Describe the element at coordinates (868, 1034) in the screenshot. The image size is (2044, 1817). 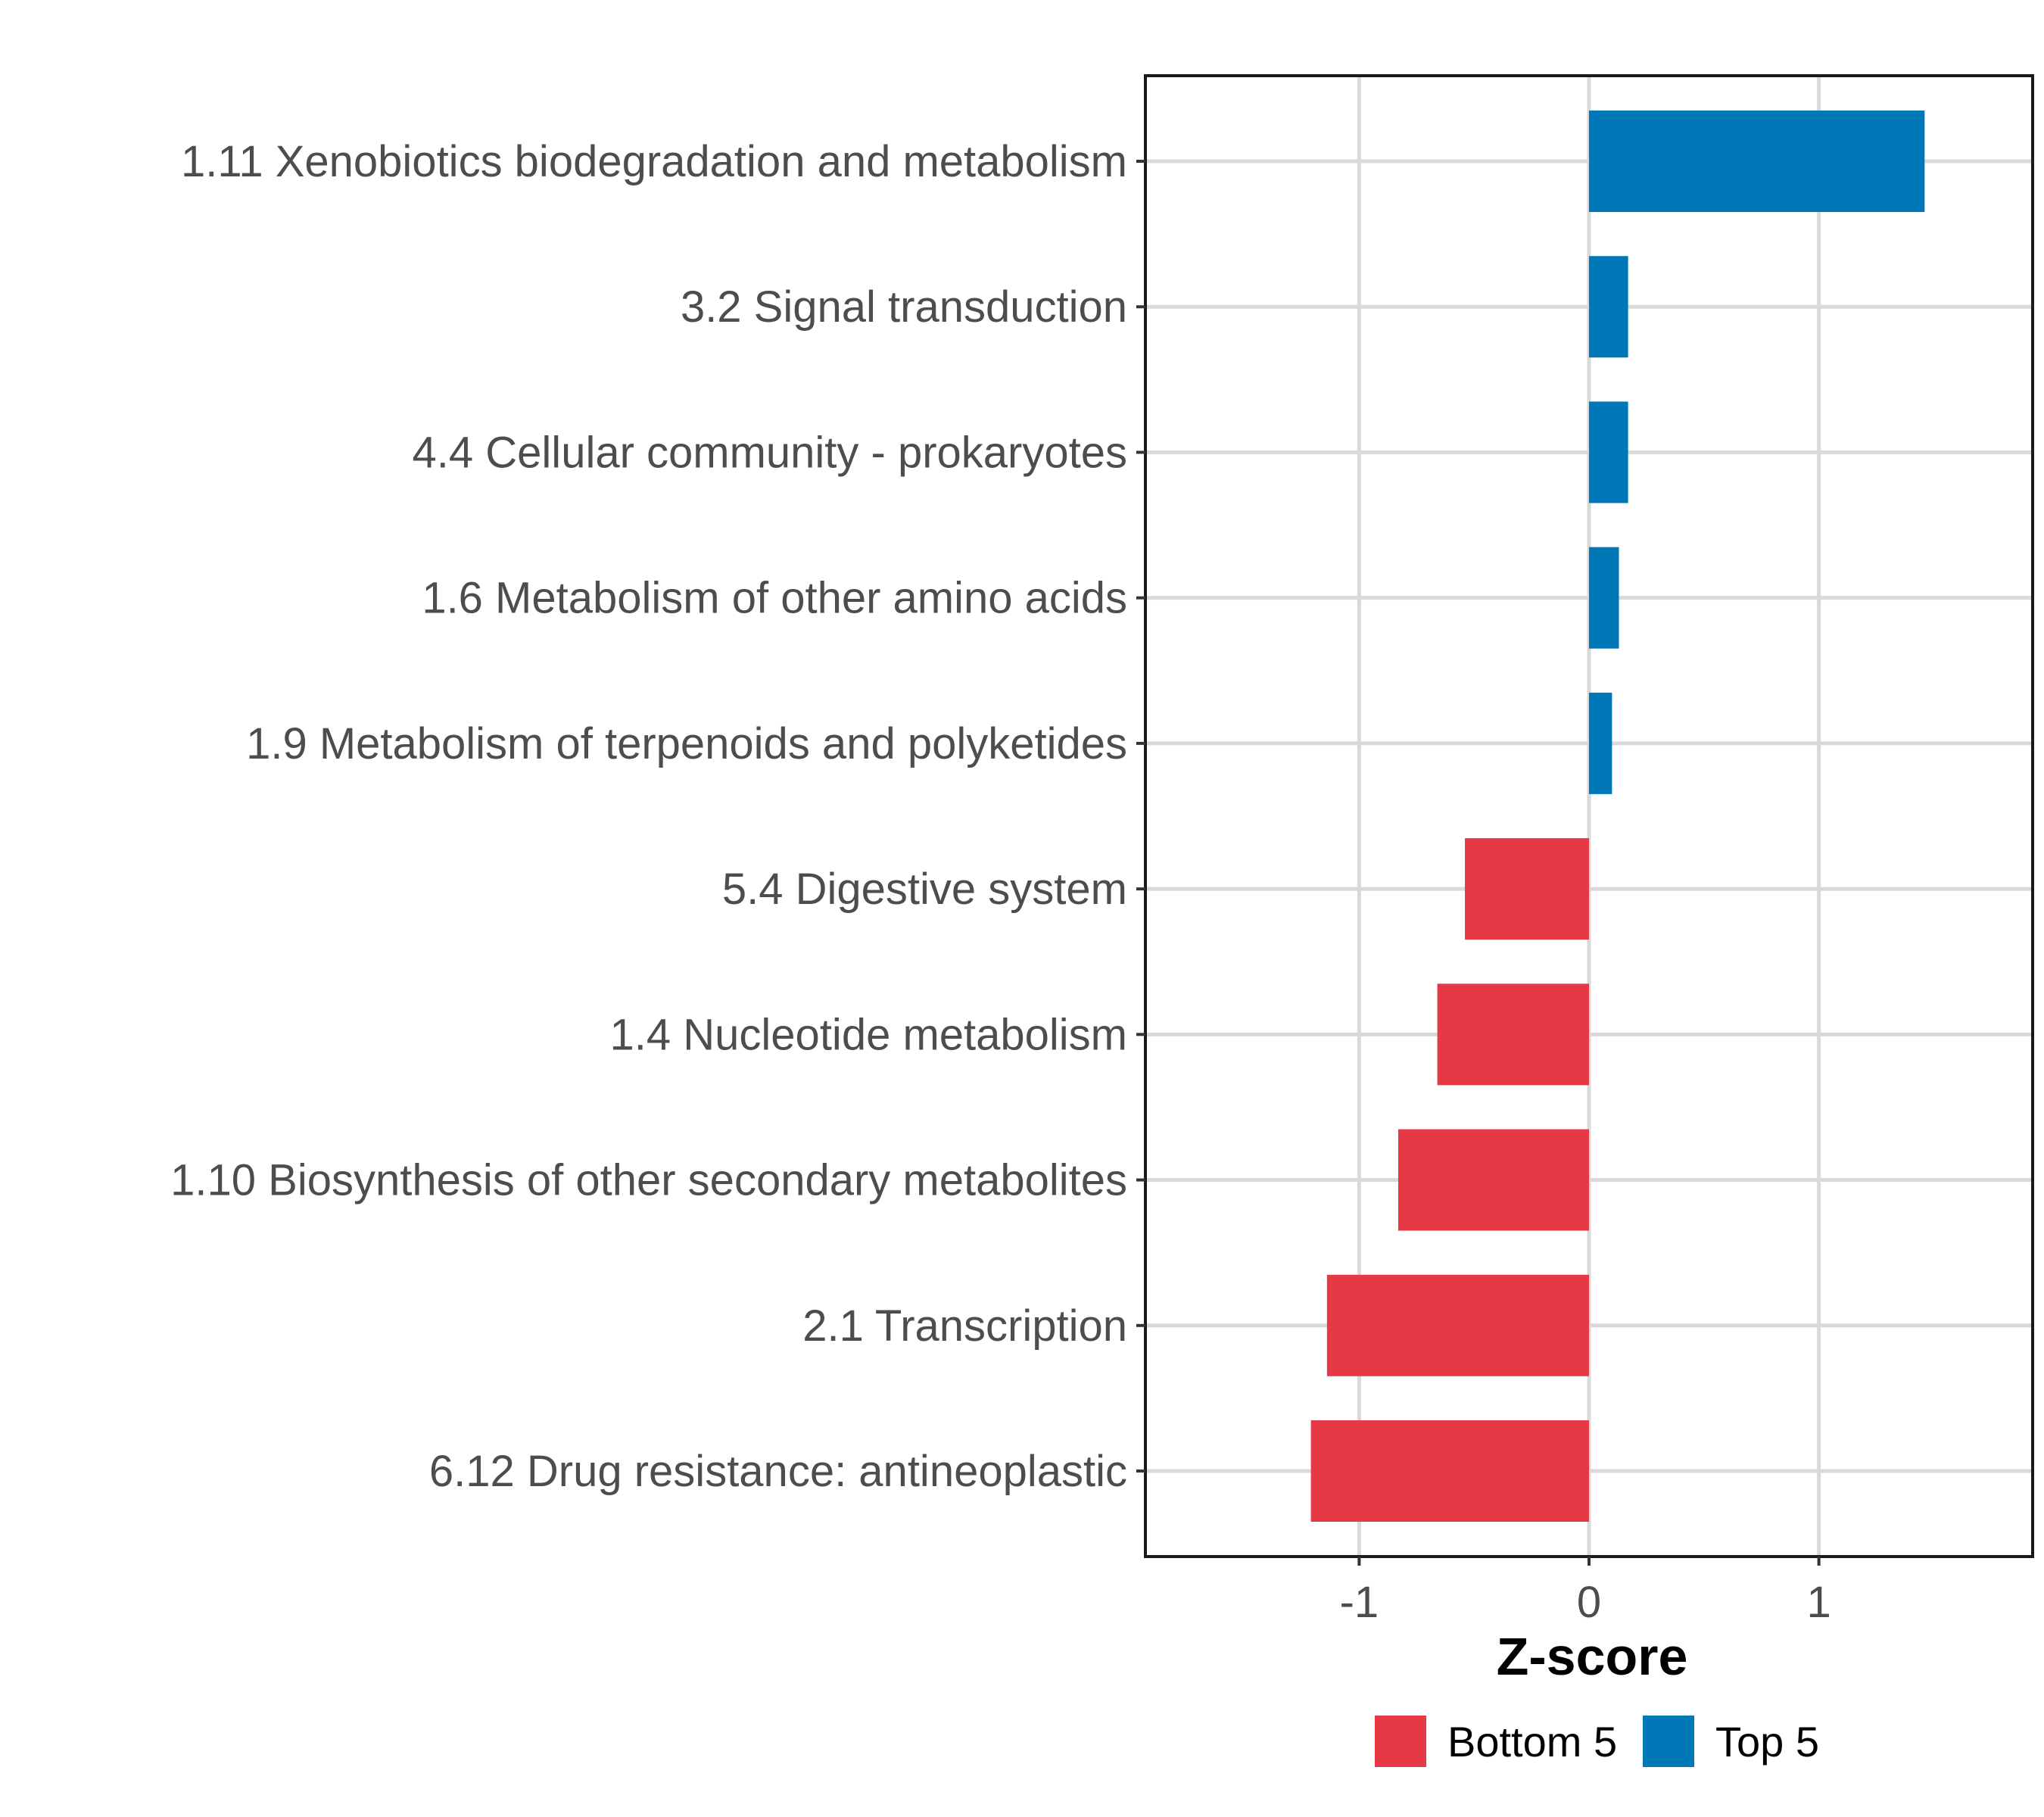
I see `y-tick-label: 1.4 Nucleotide metabolism` at that location.